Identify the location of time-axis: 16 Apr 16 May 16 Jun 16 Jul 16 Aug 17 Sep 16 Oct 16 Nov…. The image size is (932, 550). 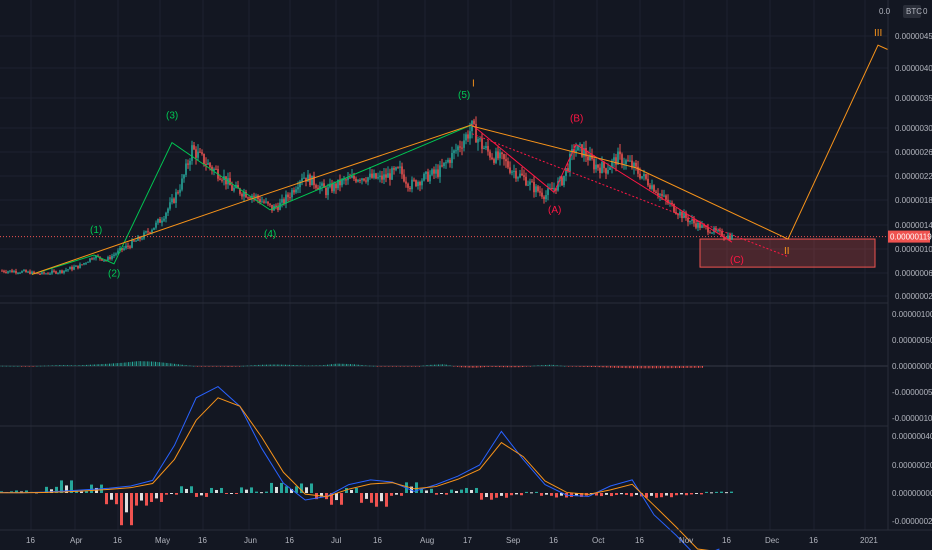
(466, 537).